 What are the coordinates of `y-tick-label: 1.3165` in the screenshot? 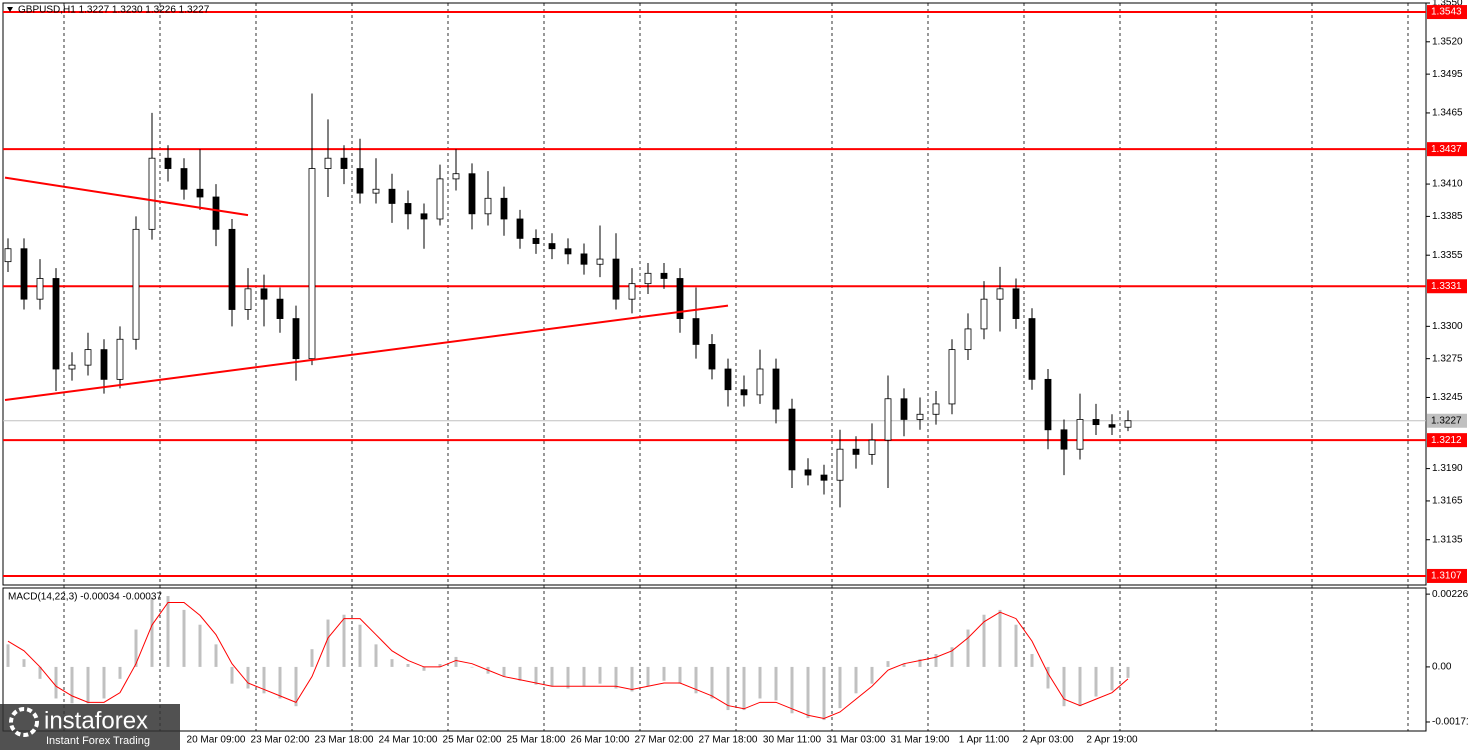 It's located at (1447, 501).